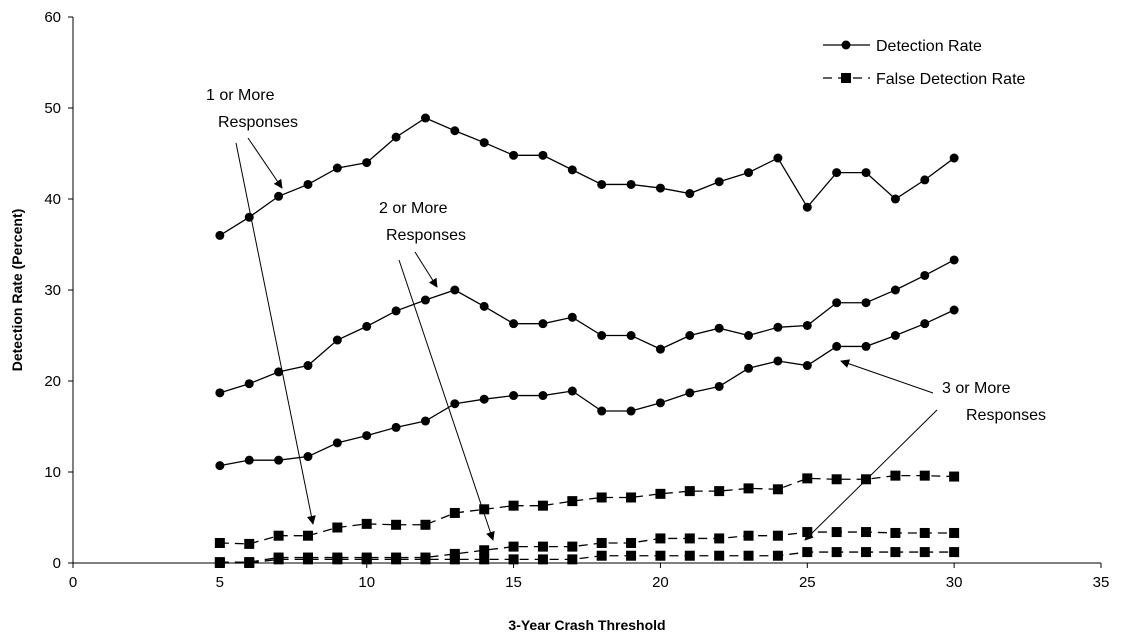 The width and height of the screenshot is (1122, 640). I want to click on legend-false-detection-marker, so click(846, 78).